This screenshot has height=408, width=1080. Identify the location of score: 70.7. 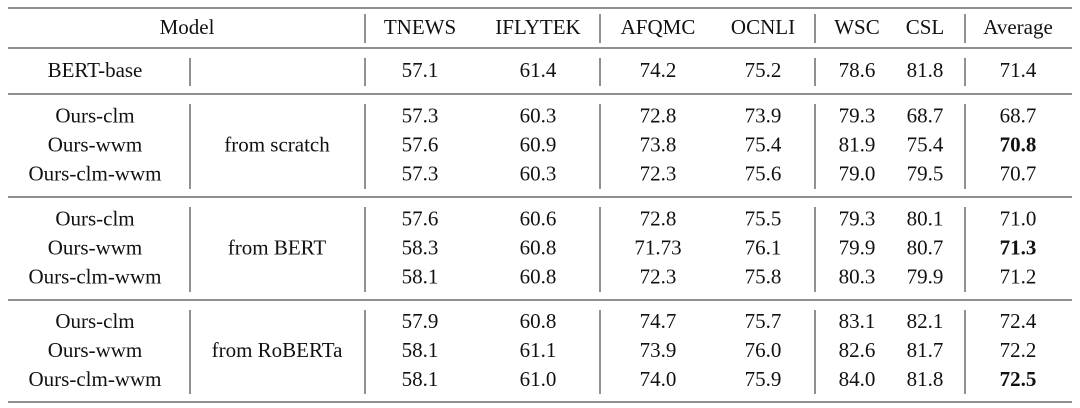
(1018, 173).